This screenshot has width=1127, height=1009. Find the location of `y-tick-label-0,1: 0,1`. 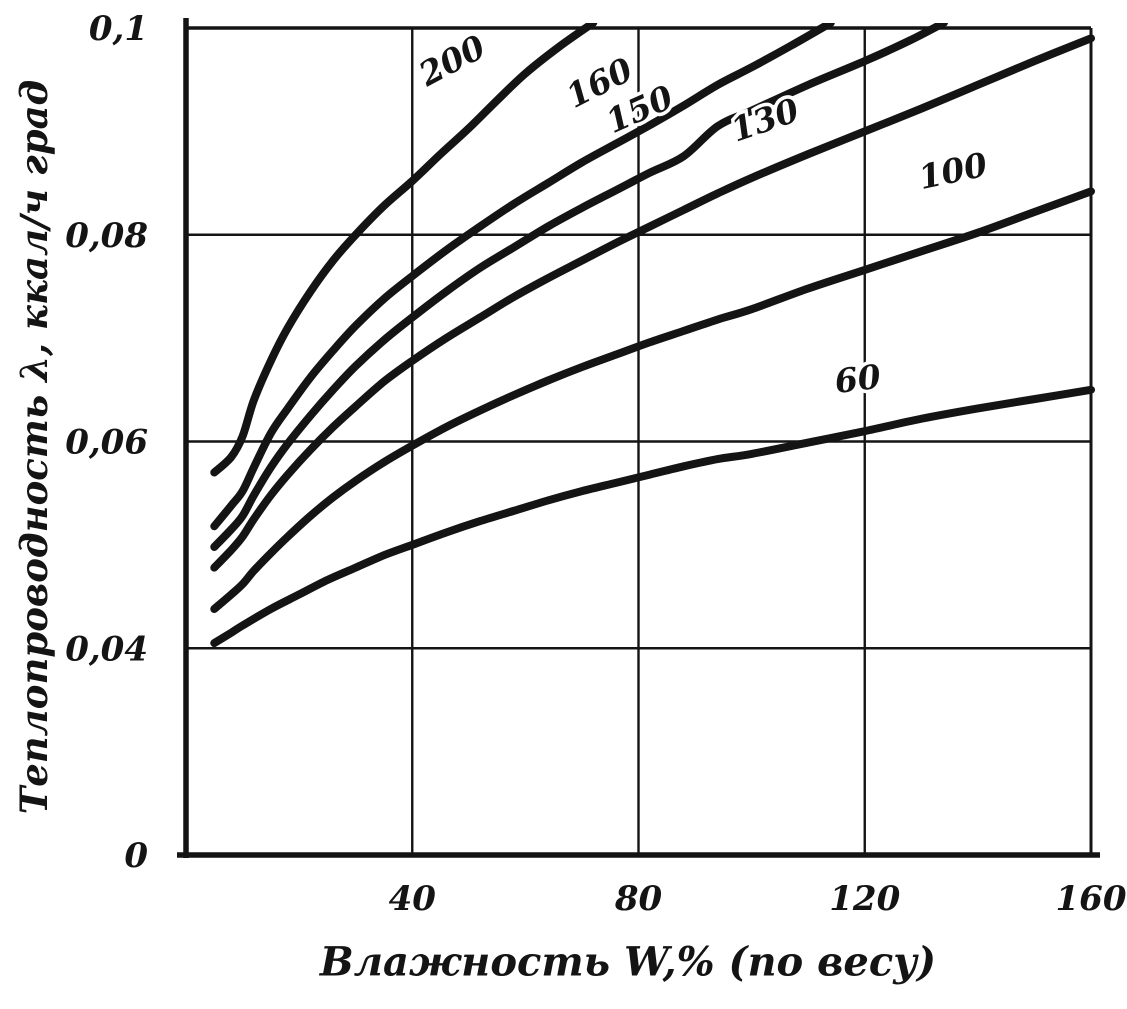

y-tick-label-0,1: 0,1 is located at coordinates (118, 29).